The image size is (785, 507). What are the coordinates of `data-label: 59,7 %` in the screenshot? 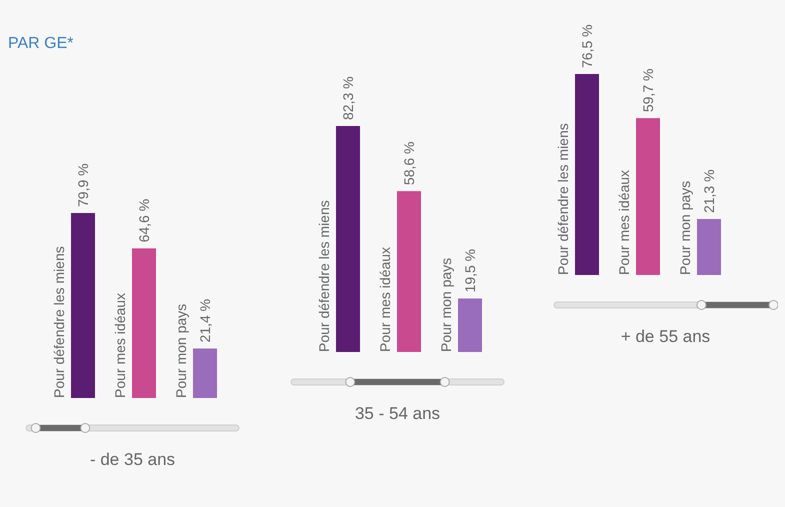 It's located at (648, 90).